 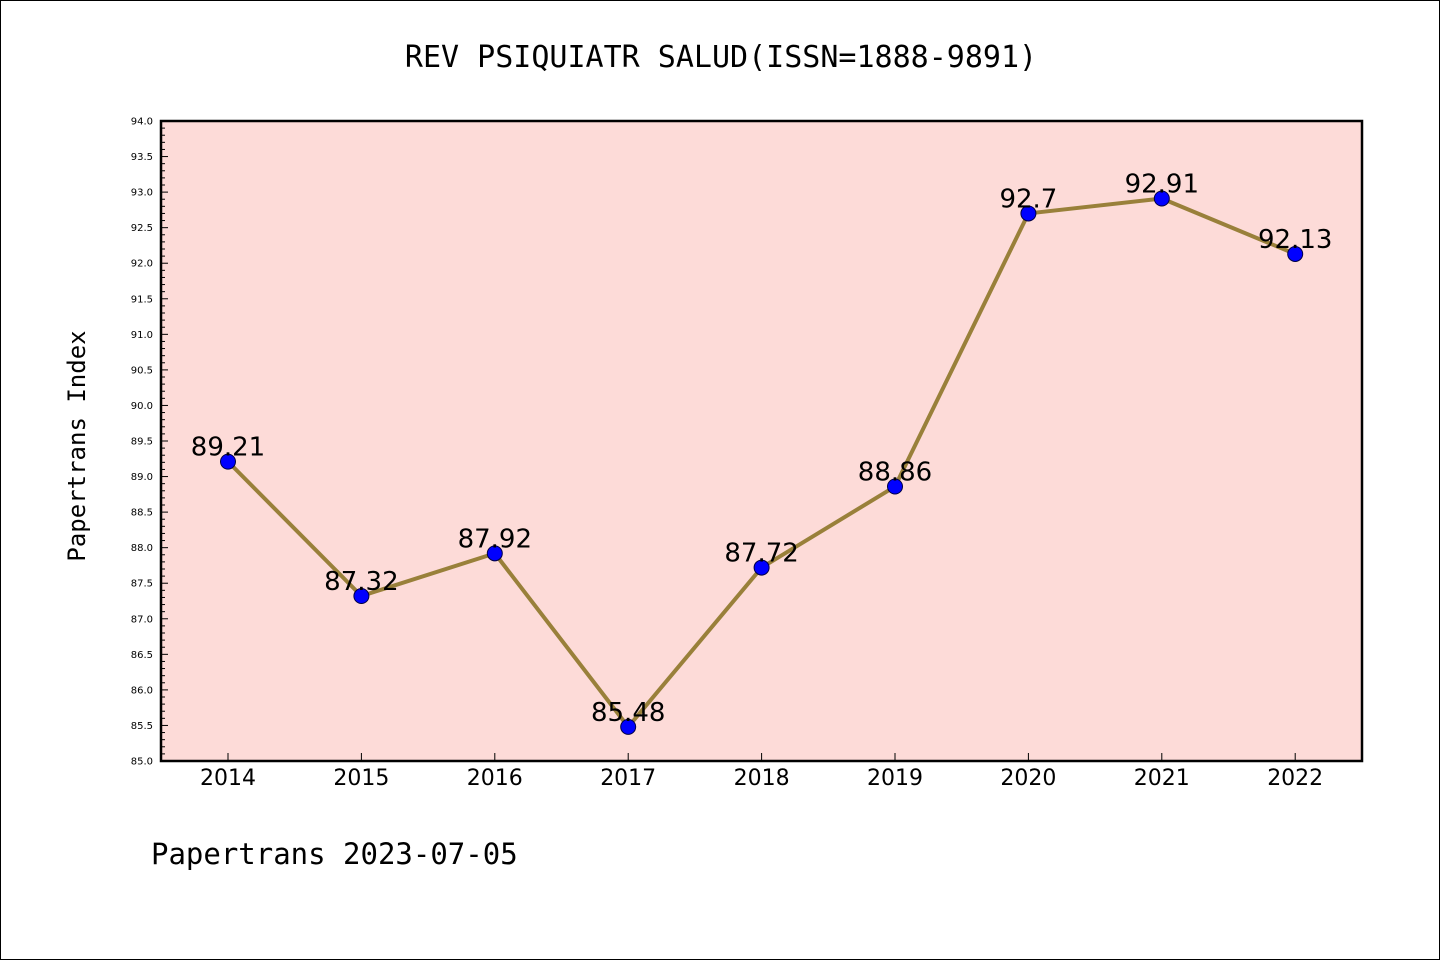 What do you see at coordinates (1028, 778) in the screenshot?
I see `x-tick-label: 2020` at bounding box center [1028, 778].